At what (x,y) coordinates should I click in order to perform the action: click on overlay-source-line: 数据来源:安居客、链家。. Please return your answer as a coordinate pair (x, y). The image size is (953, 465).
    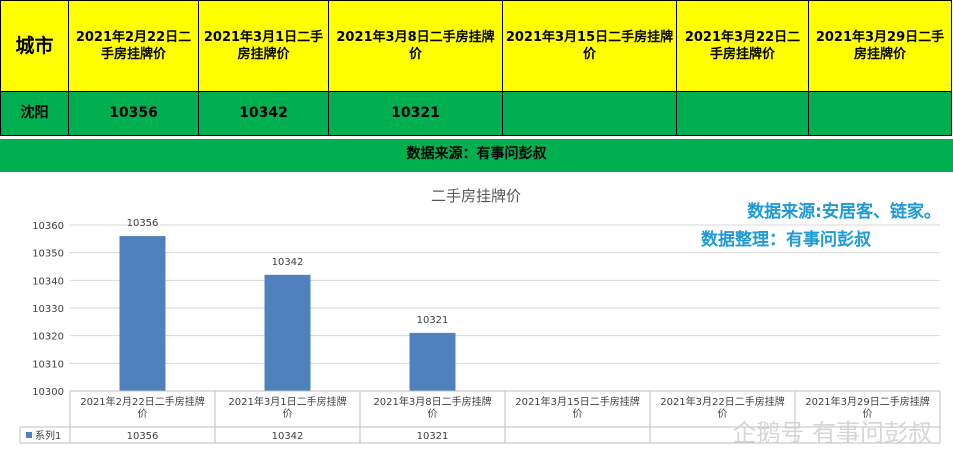
    Looking at the image, I should click on (844, 212).